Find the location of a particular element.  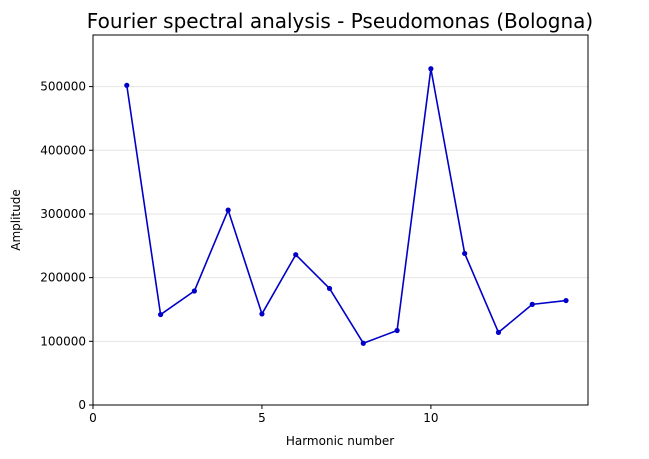

y-tick-label: 200000 is located at coordinates (63, 278).